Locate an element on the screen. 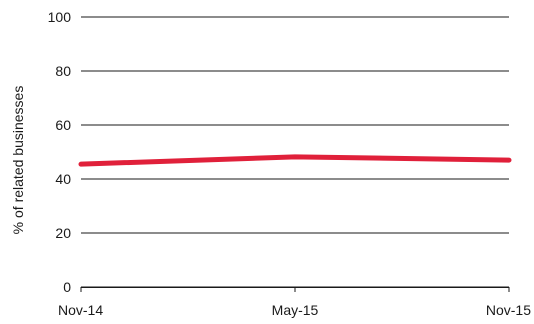 The image size is (534, 324). series-group is located at coordinates (295, 160).